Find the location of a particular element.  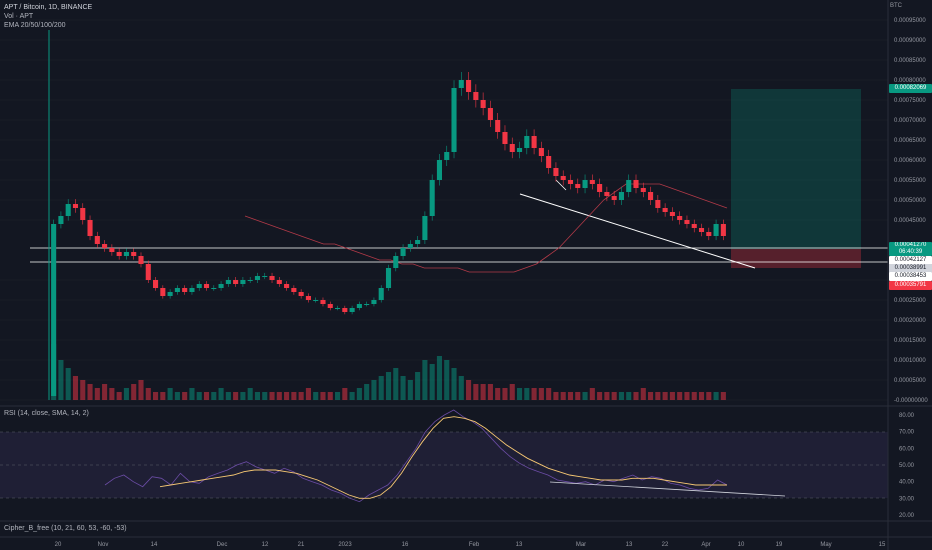

rsi-tick: 30.00 is located at coordinates (907, 499).